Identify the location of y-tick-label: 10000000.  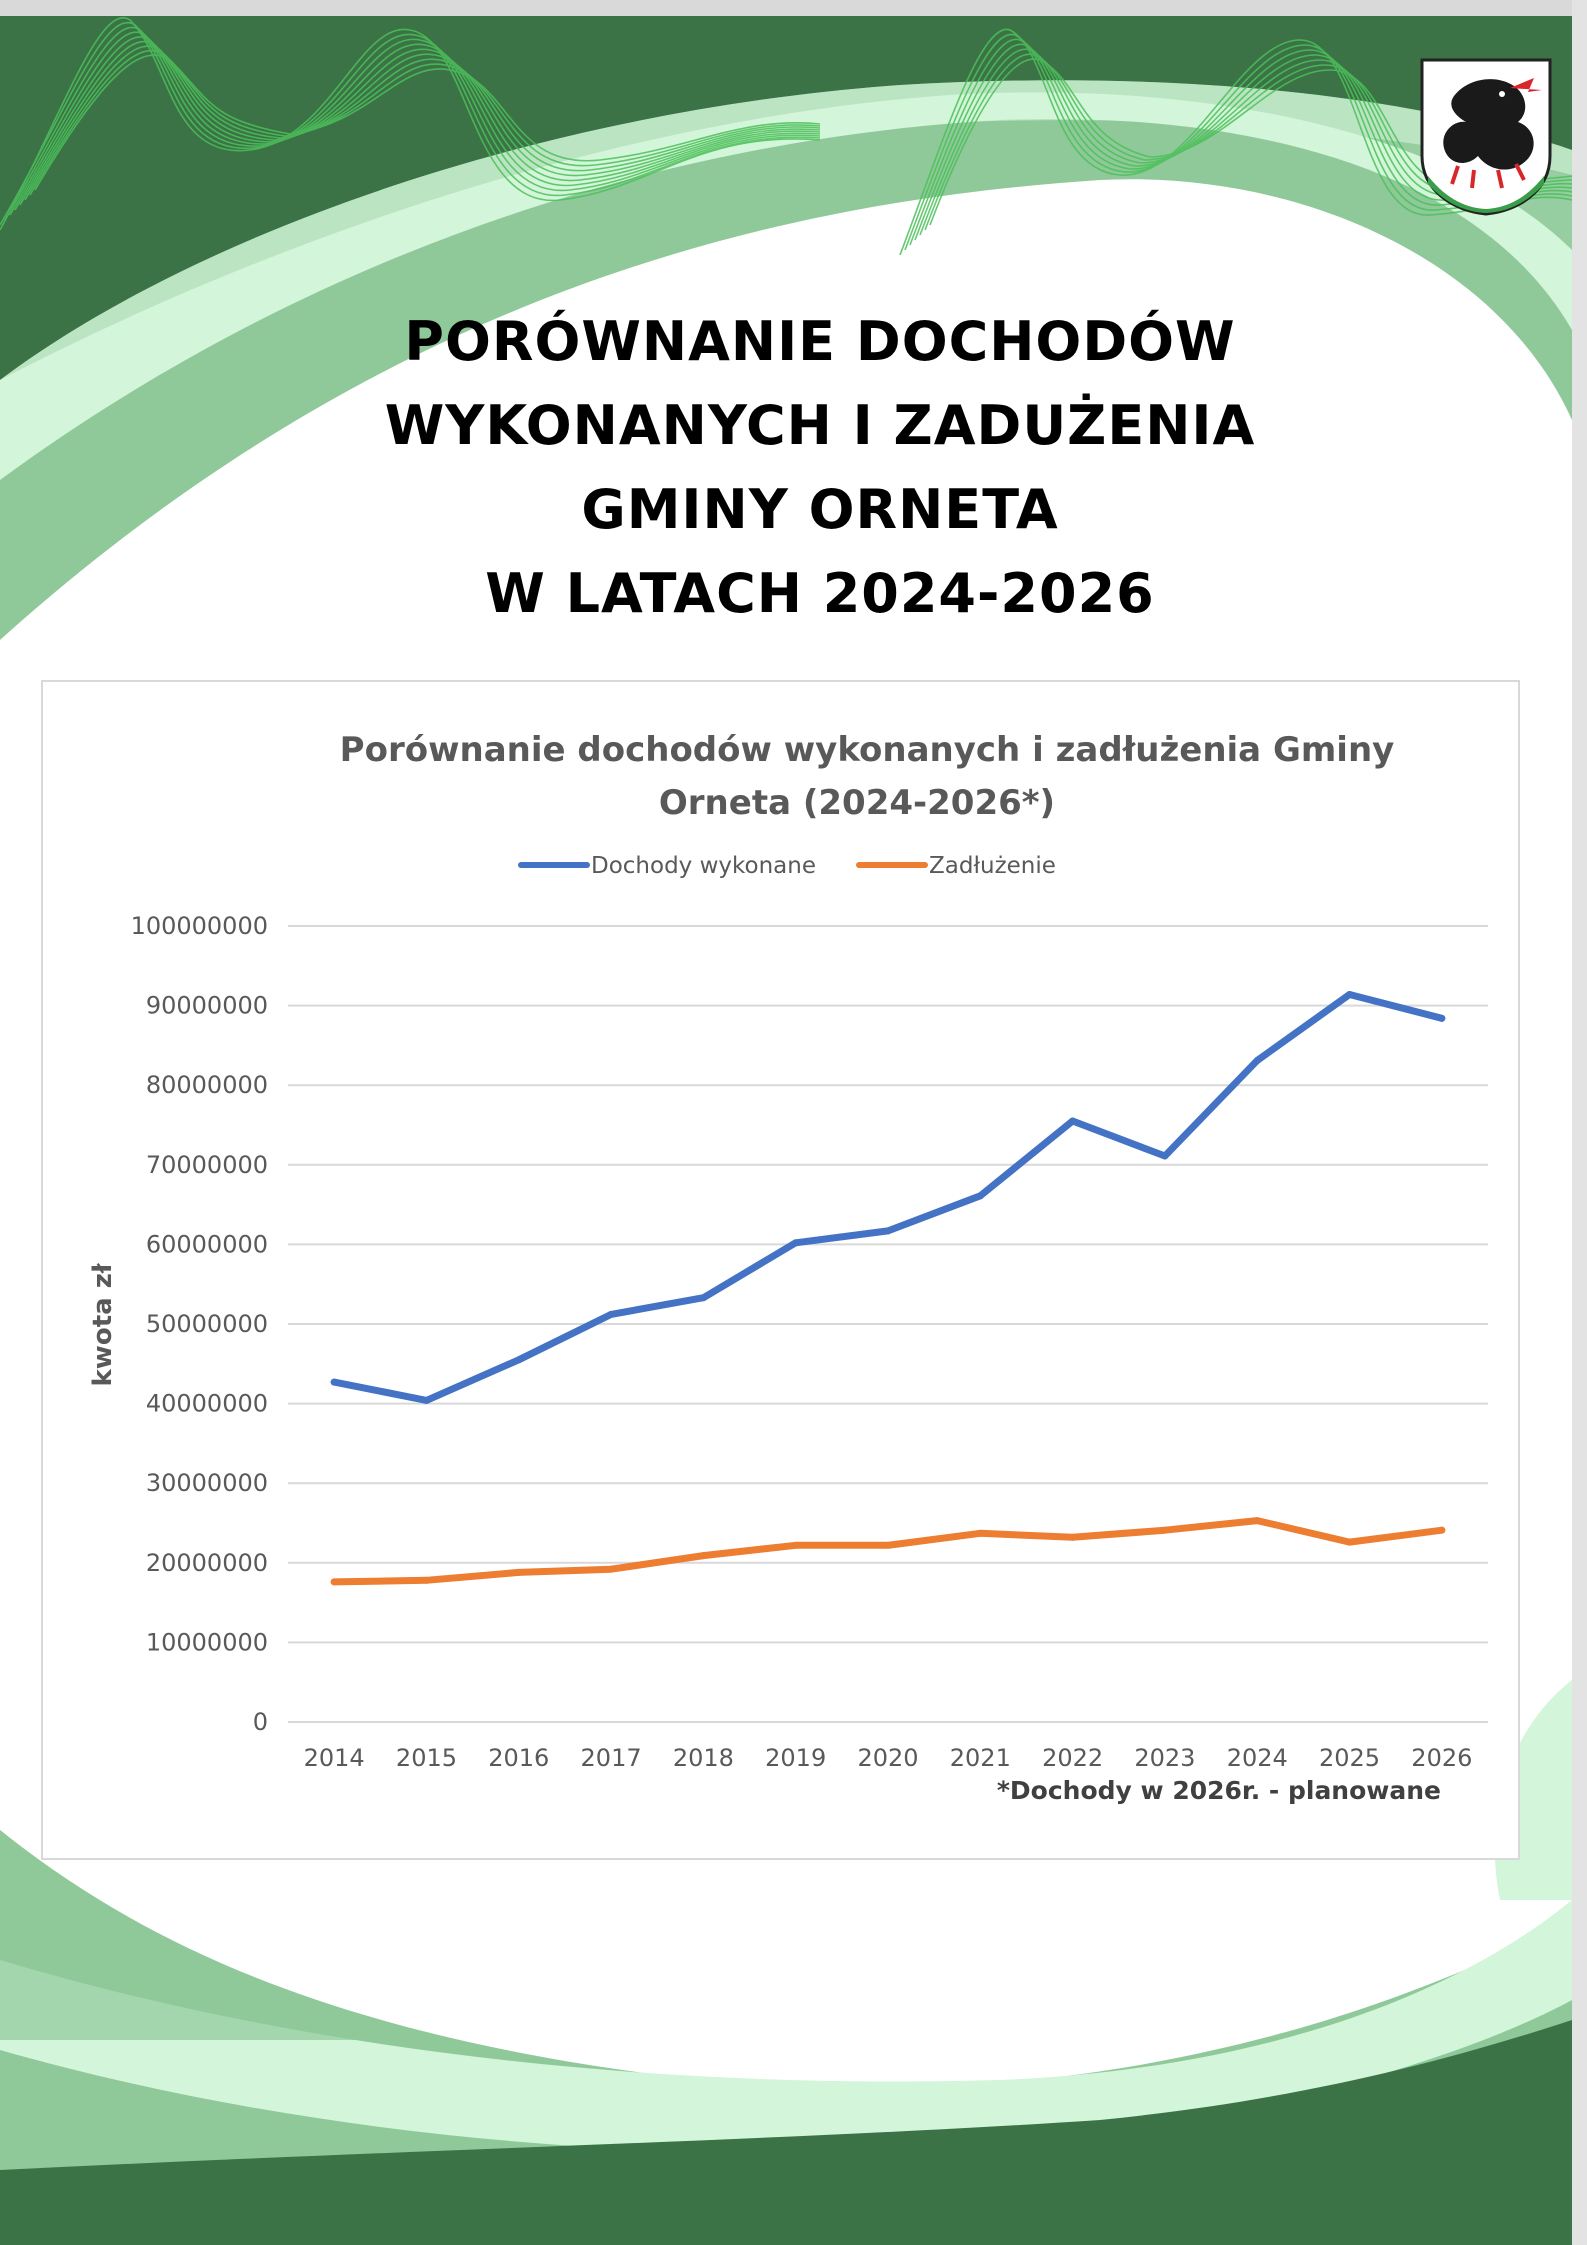
(207, 1642).